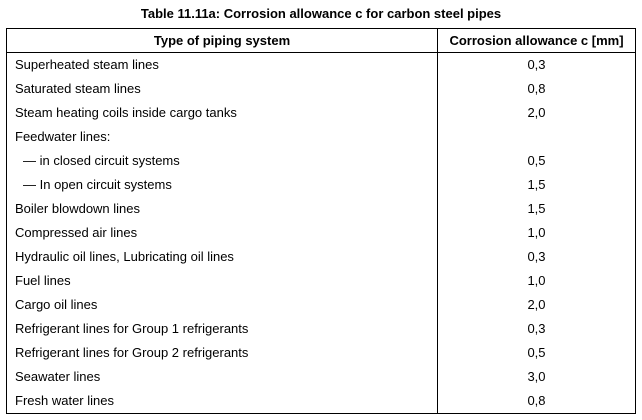 The image size is (642, 420). What do you see at coordinates (222, 40) in the screenshot?
I see `header-type-of-piping-system: Type of piping system` at bounding box center [222, 40].